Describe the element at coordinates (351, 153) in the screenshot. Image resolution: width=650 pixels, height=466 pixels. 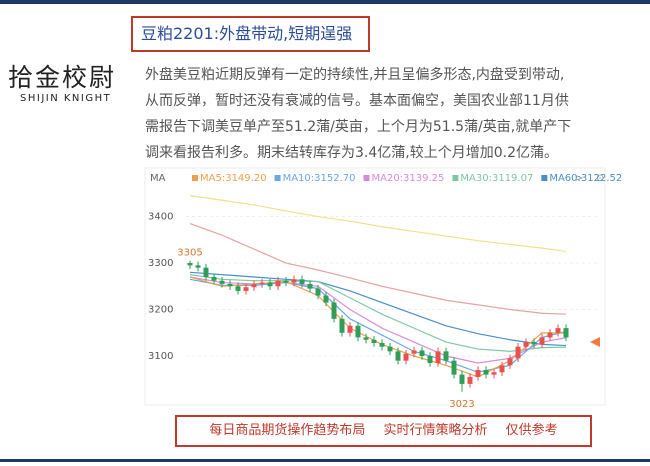
I see `paragraph-line: 调来看报告利多。期末结转库存为3.4亿蒲,较上个月增加0.2亿蒲。` at that location.